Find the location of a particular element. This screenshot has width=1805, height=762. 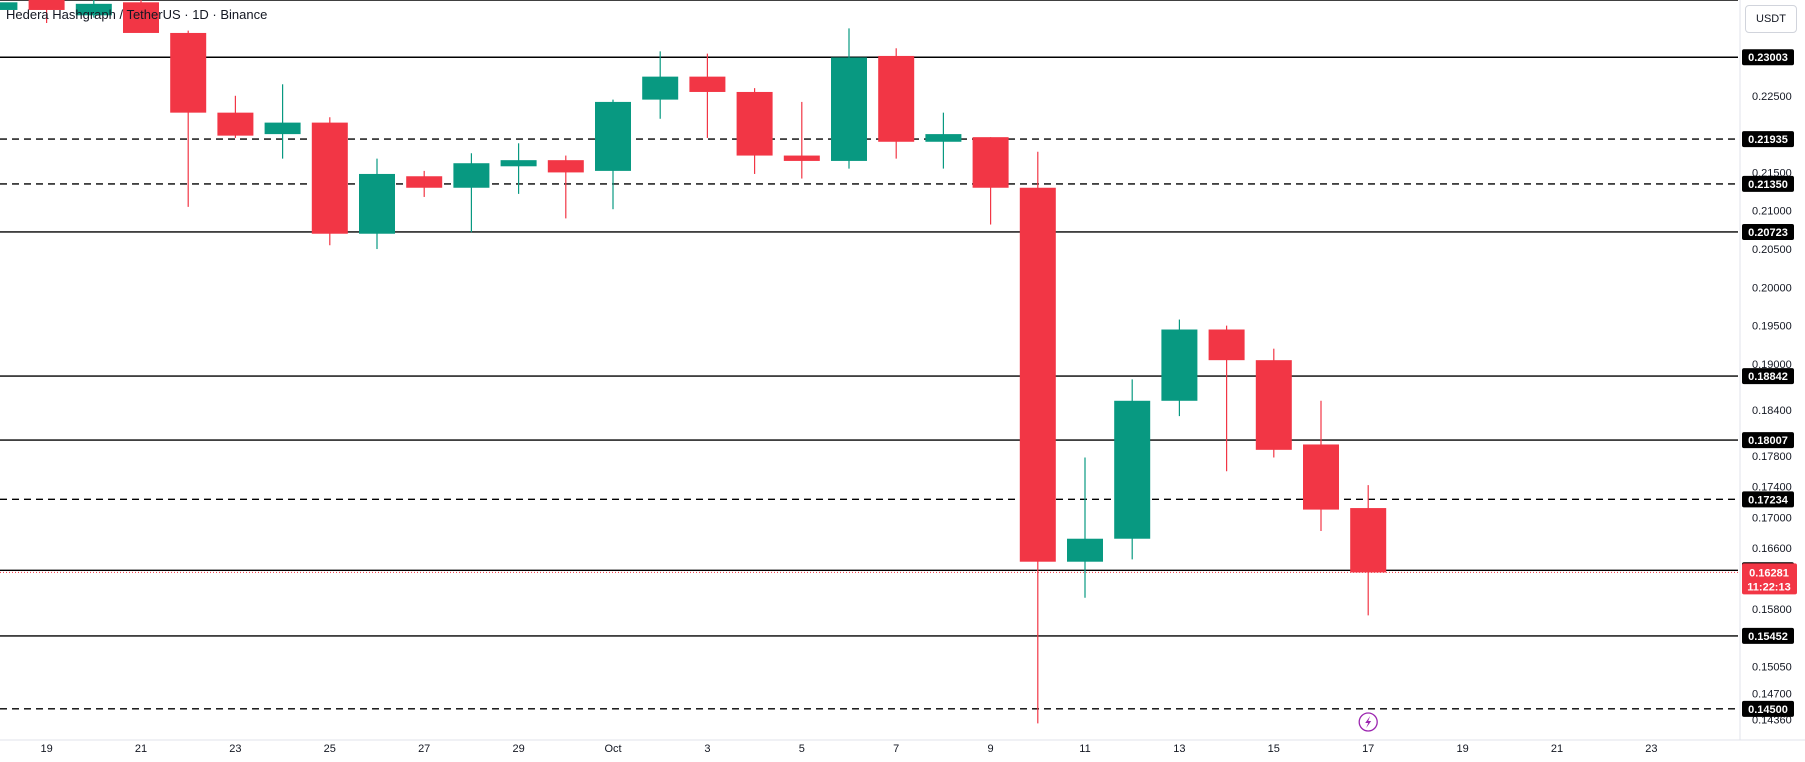

countdown-label: 11:22:13 is located at coordinates (1768, 587).